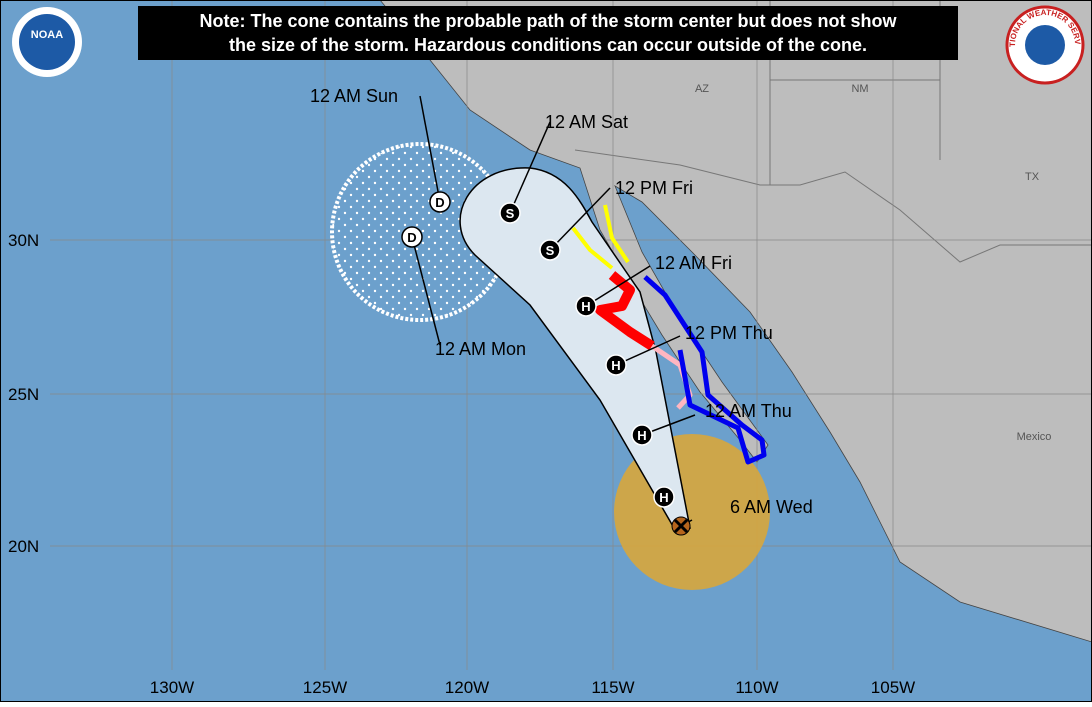 The width and height of the screenshot is (1092, 707). I want to click on time-label: 12 AM Mon, so click(480, 349).